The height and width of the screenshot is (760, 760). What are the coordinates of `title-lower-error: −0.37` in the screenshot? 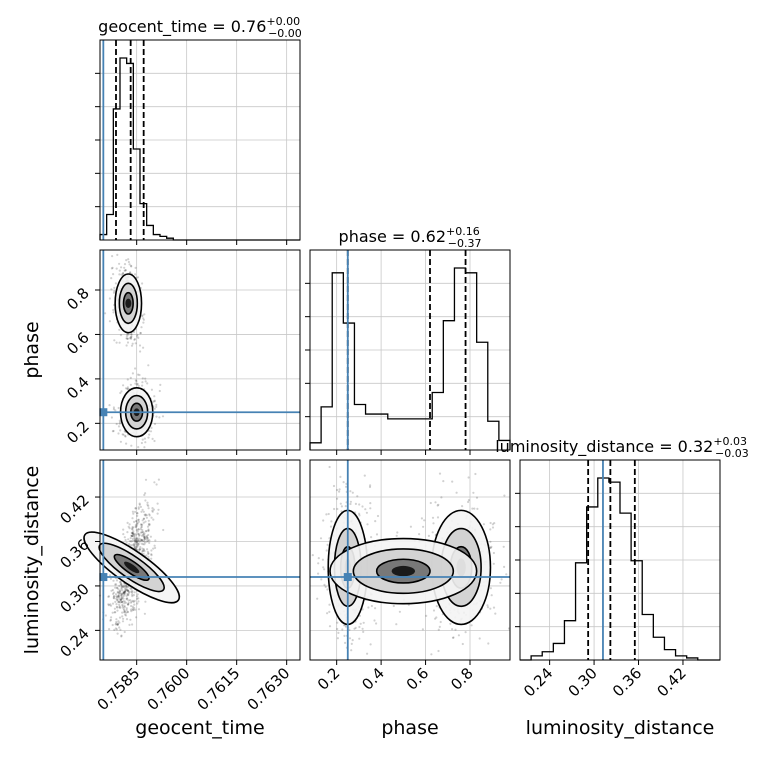 It's located at (465, 243).